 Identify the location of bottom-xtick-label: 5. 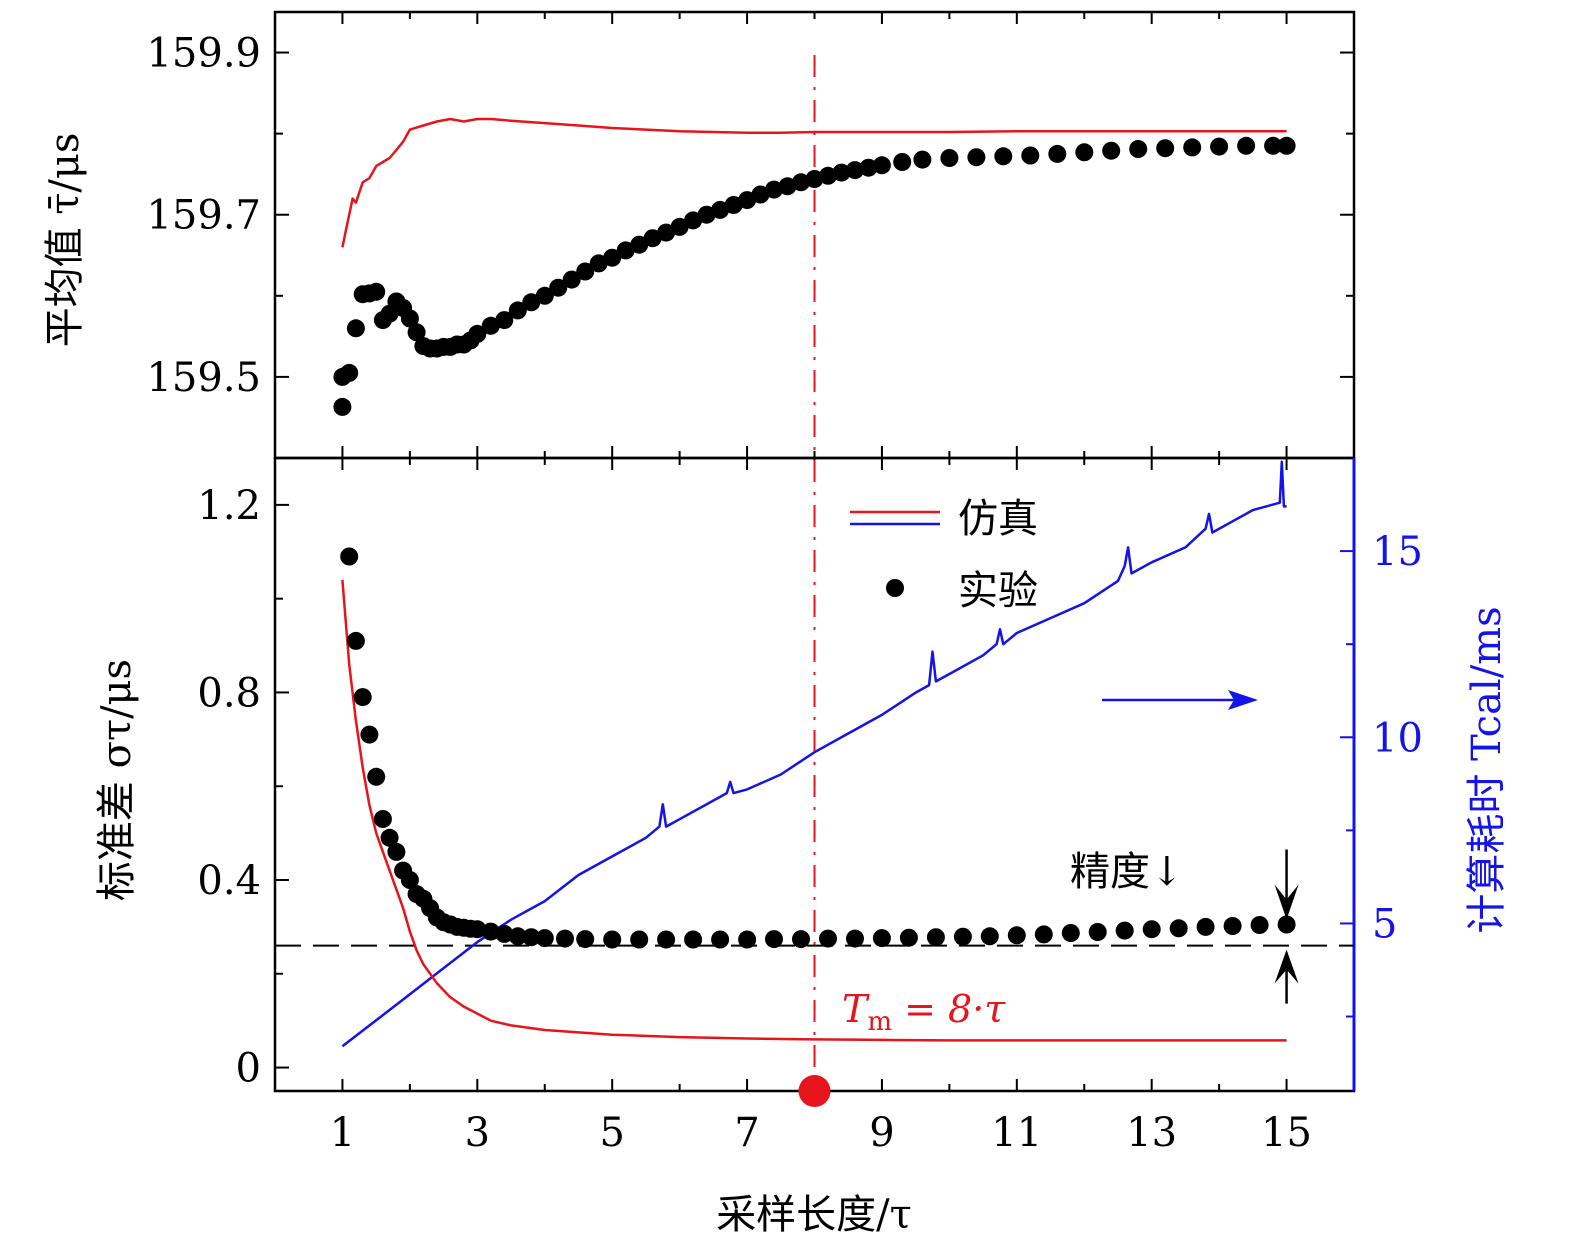
(611, 1133).